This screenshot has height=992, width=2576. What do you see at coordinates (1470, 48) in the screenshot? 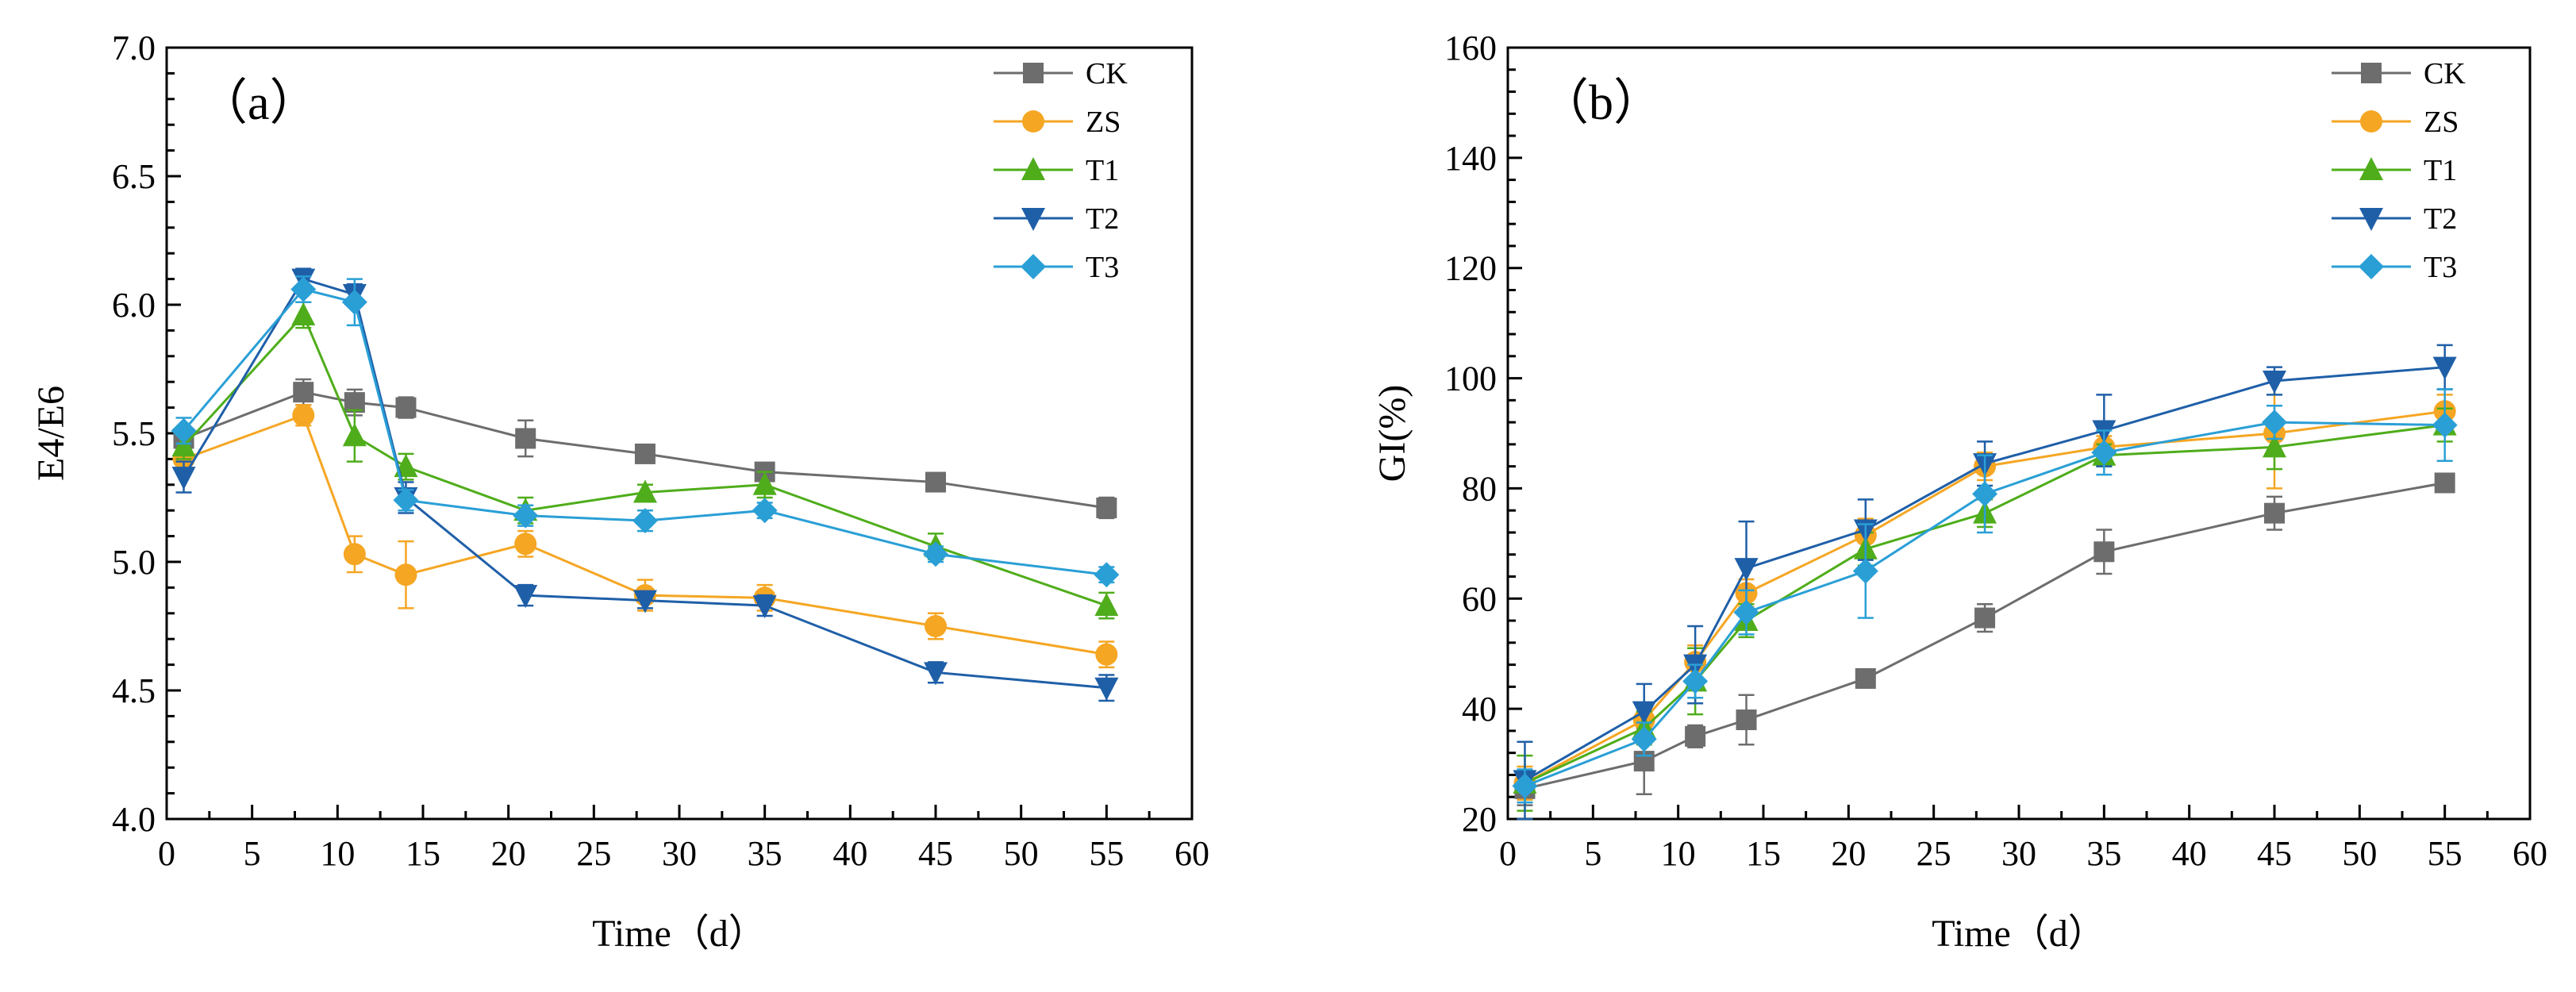
I see `y-tick-label: 160` at bounding box center [1470, 48].